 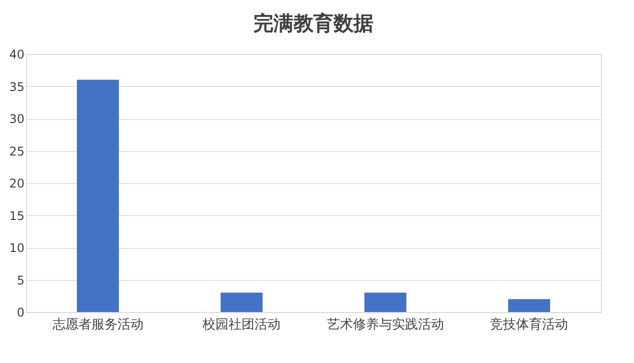 I want to click on x-tick-label: 竞技体育活动, so click(x=529, y=324).